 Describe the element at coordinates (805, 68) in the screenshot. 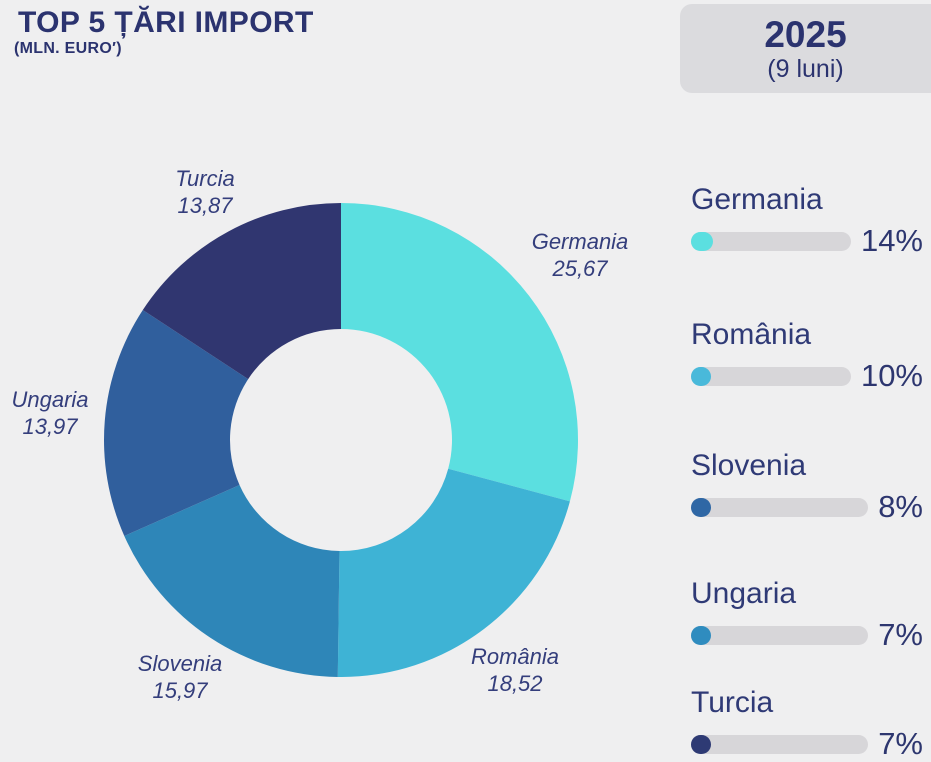

I see `year-period: (9 luni)` at that location.